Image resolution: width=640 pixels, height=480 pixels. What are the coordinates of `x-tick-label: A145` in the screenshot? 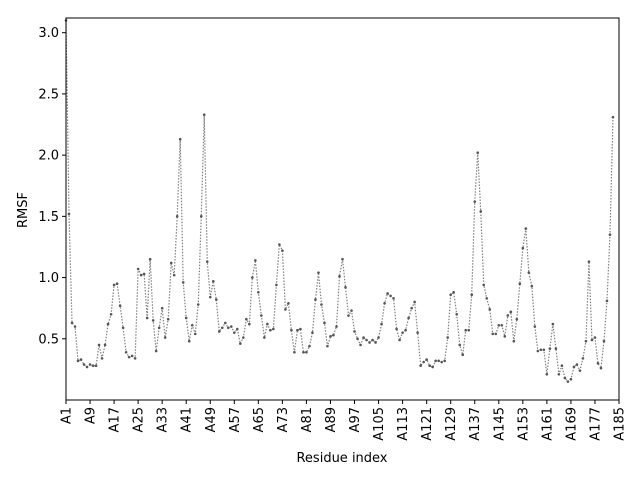 It's located at (499, 424).